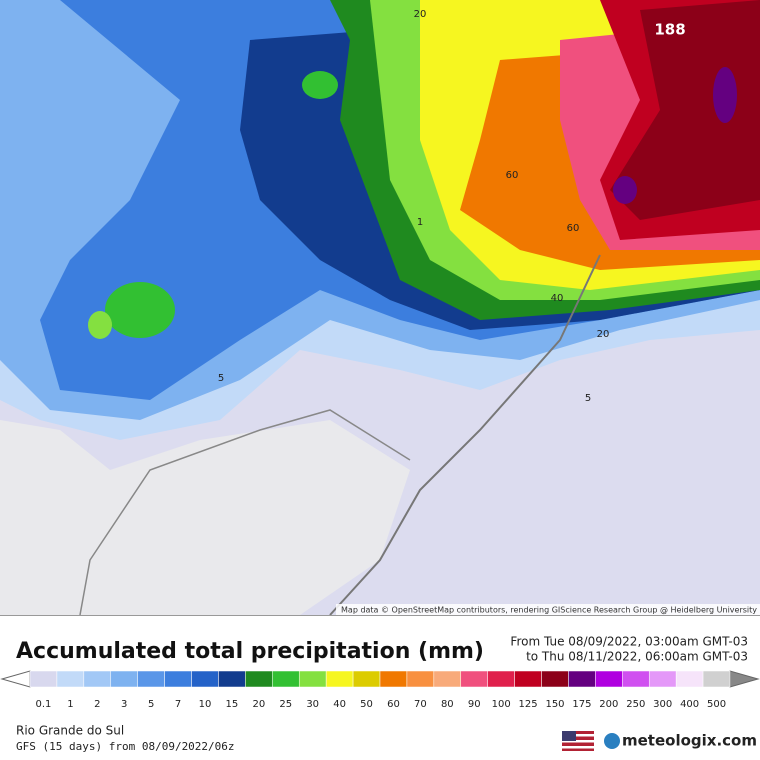 The image size is (760, 760). What do you see at coordinates (578, 741) in the screenshot?
I see `flag` at bounding box center [578, 741].